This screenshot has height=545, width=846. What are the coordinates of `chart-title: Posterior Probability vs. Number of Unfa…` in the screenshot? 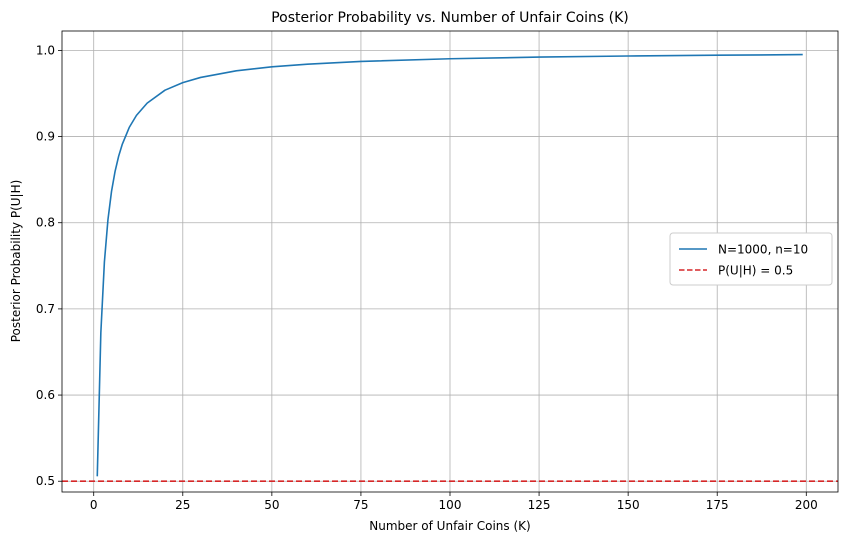 It's located at (450, 18).